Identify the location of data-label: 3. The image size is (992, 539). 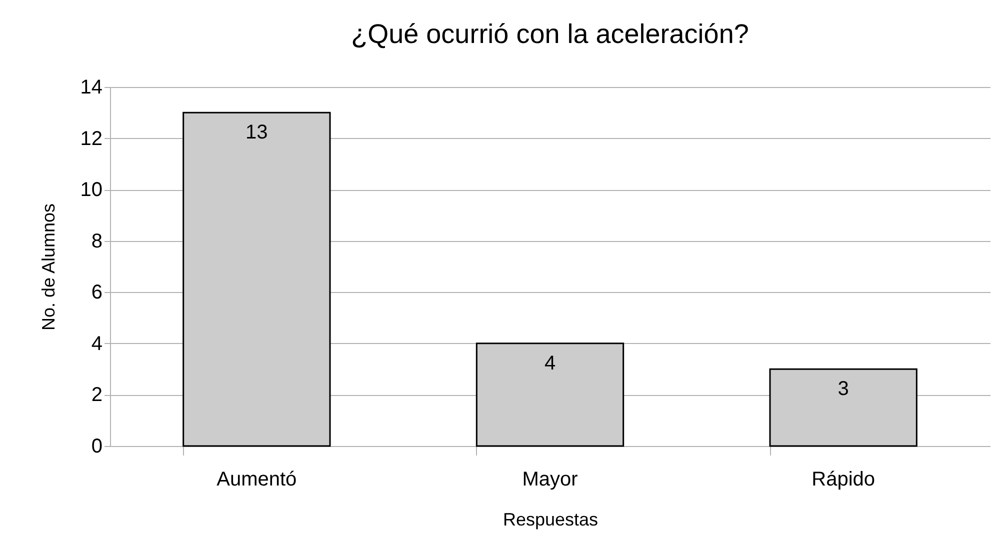
(843, 389).